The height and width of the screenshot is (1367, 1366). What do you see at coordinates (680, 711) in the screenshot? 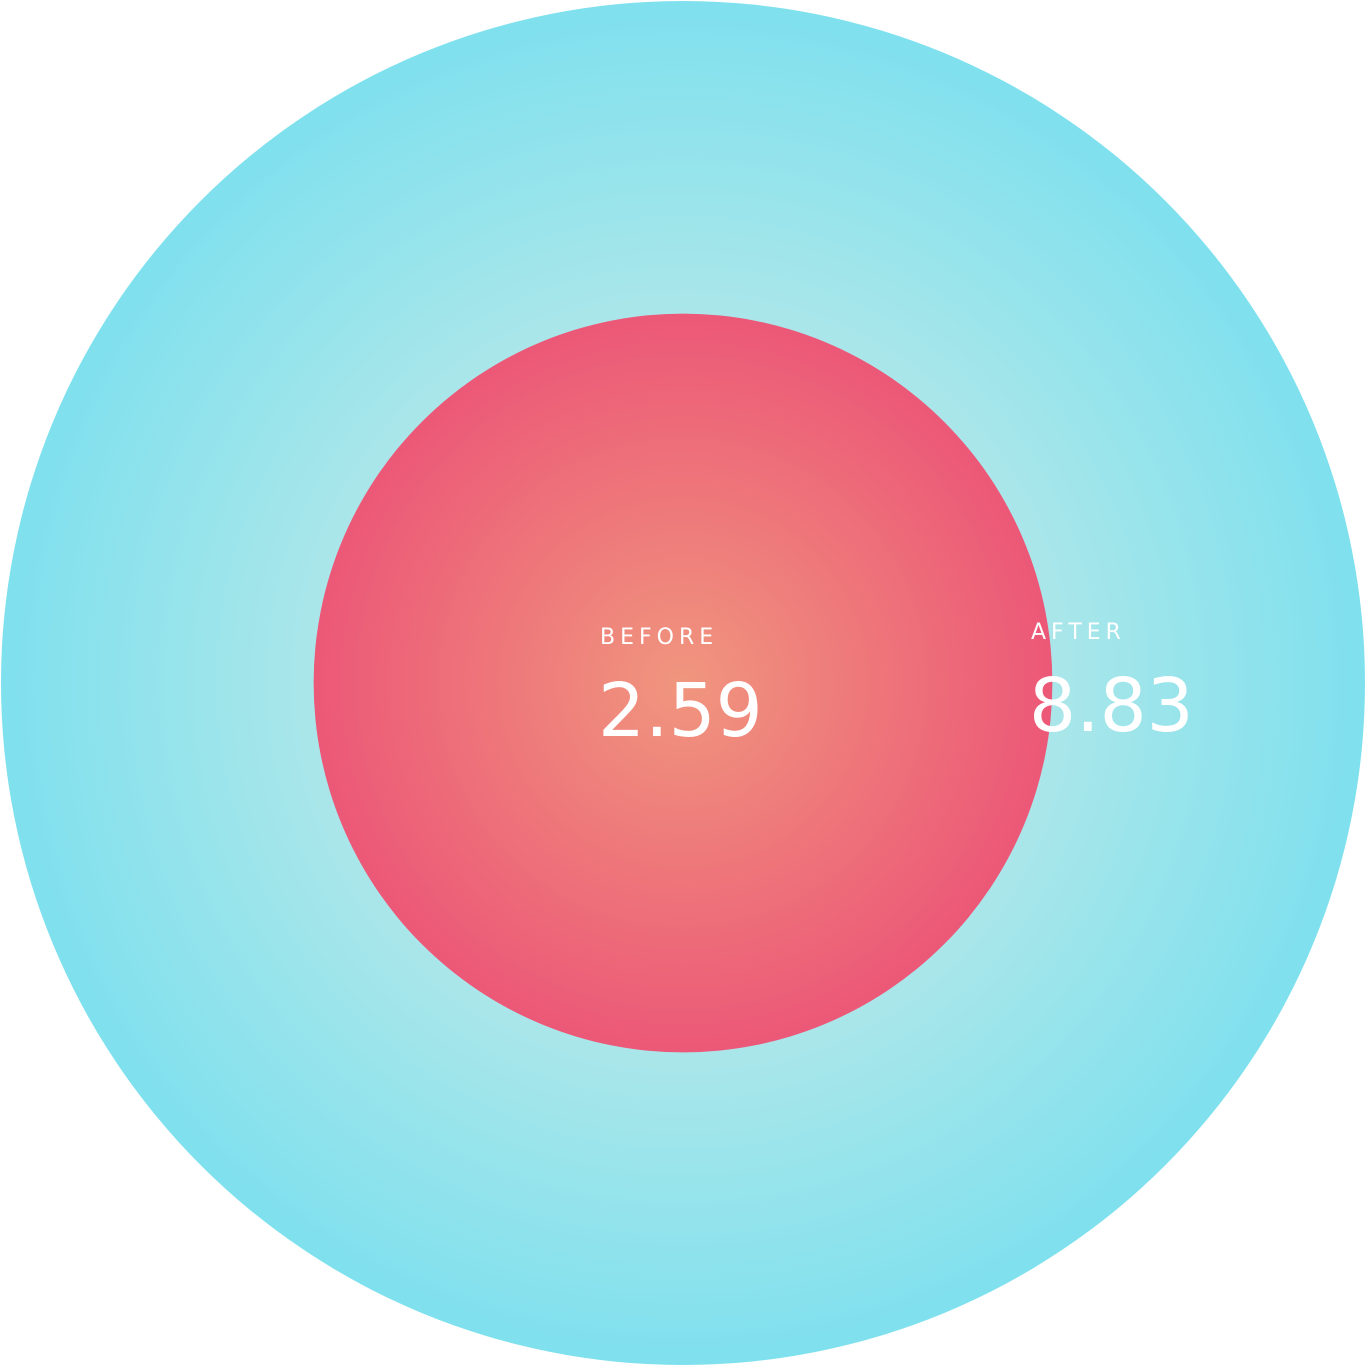
I see `before-value: 2.59` at bounding box center [680, 711].